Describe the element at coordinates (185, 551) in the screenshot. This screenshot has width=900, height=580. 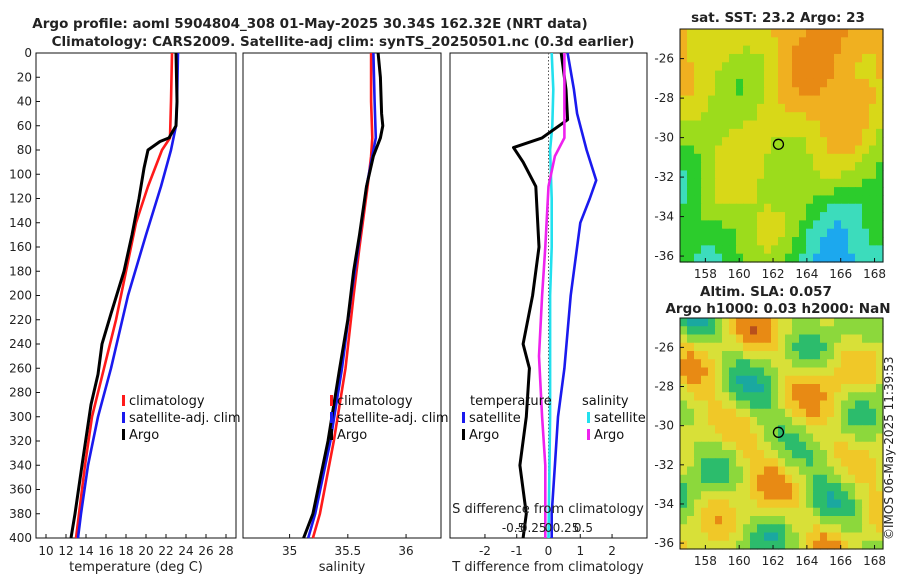
I see `x-tick-label: 24` at that location.